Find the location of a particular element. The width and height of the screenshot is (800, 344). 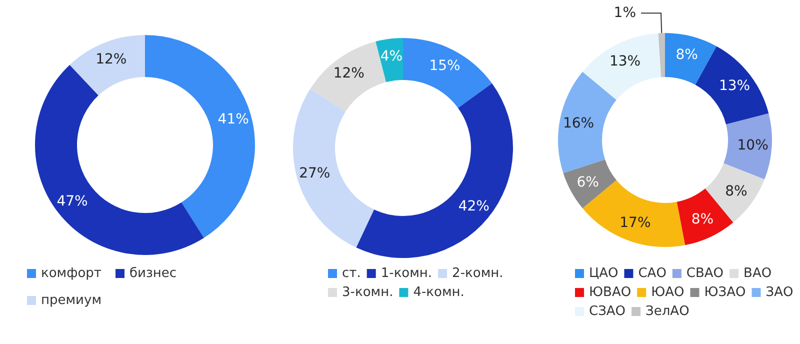

legend-label: САО is located at coordinates (652, 273).